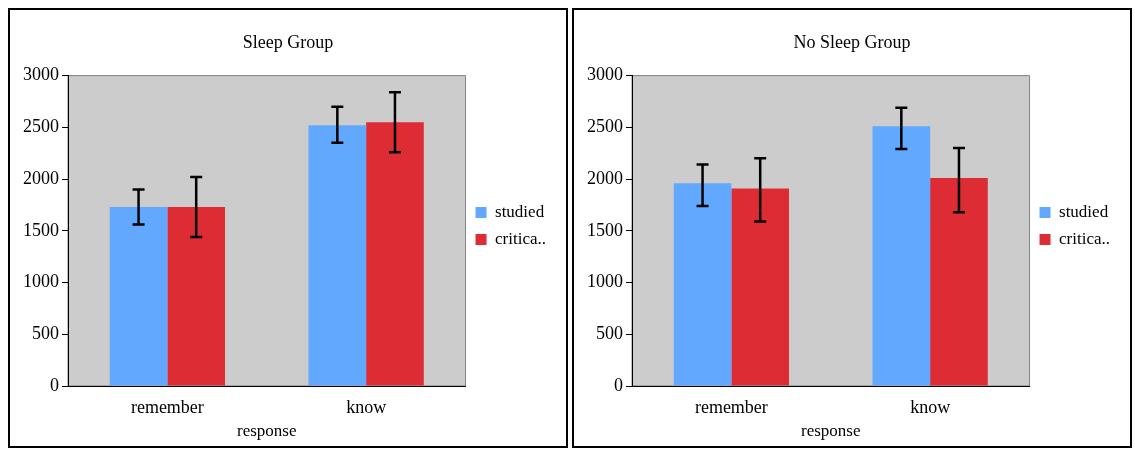 This screenshot has height=452, width=1135. Describe the element at coordinates (852, 41) in the screenshot. I see `chart-title: No Sleep Group` at that location.